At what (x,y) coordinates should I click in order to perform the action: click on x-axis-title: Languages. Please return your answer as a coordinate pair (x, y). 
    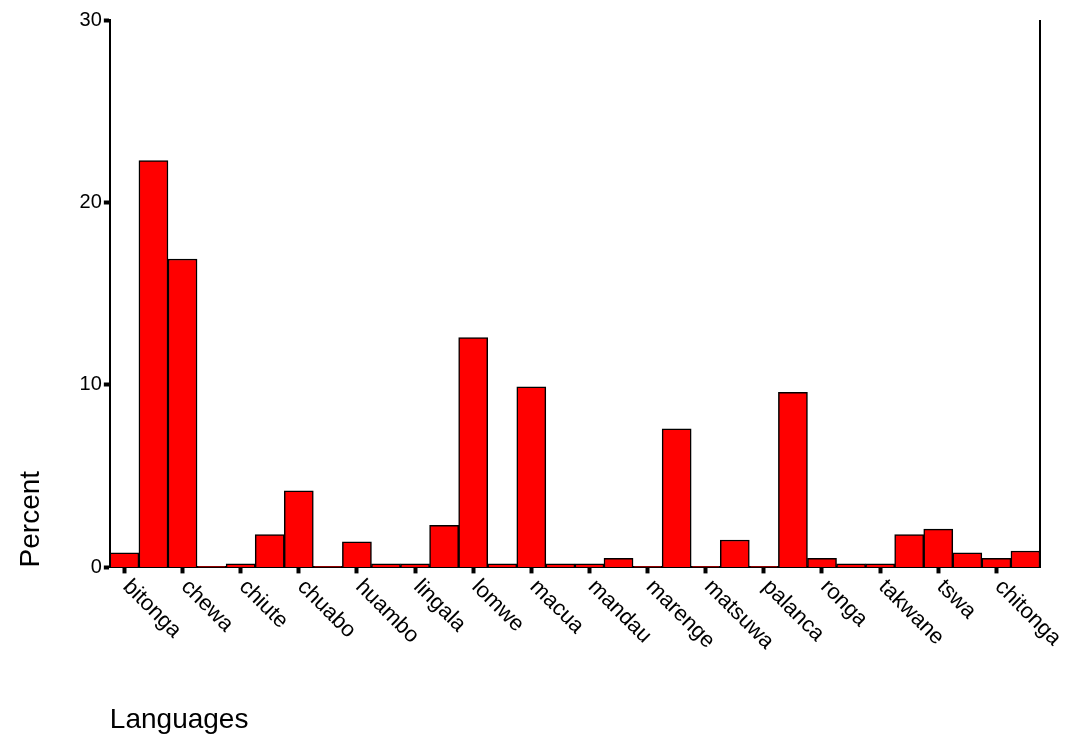
    Looking at the image, I should click on (179, 718).